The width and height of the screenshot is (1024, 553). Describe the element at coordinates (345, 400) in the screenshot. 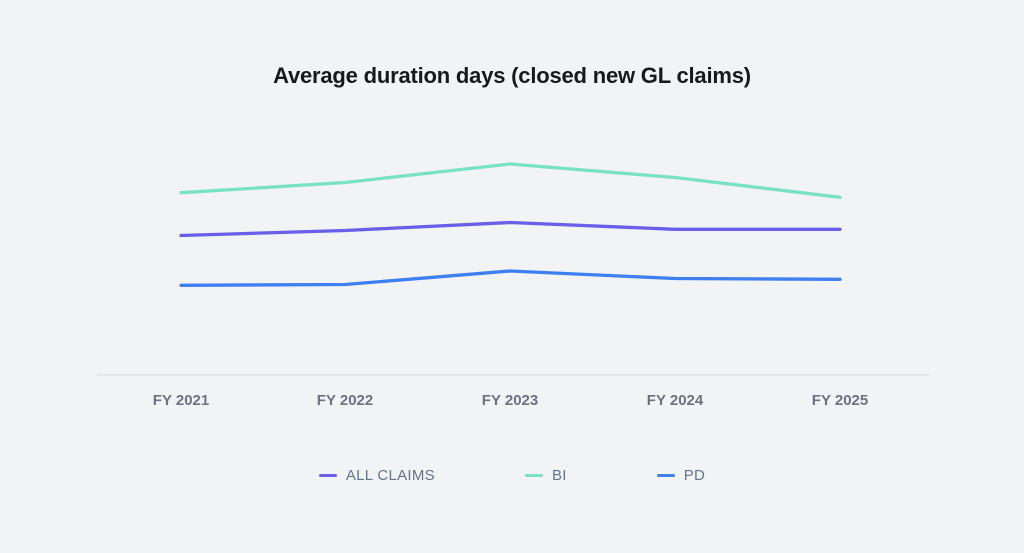

I see `x-tick-label: FY 2022` at that location.